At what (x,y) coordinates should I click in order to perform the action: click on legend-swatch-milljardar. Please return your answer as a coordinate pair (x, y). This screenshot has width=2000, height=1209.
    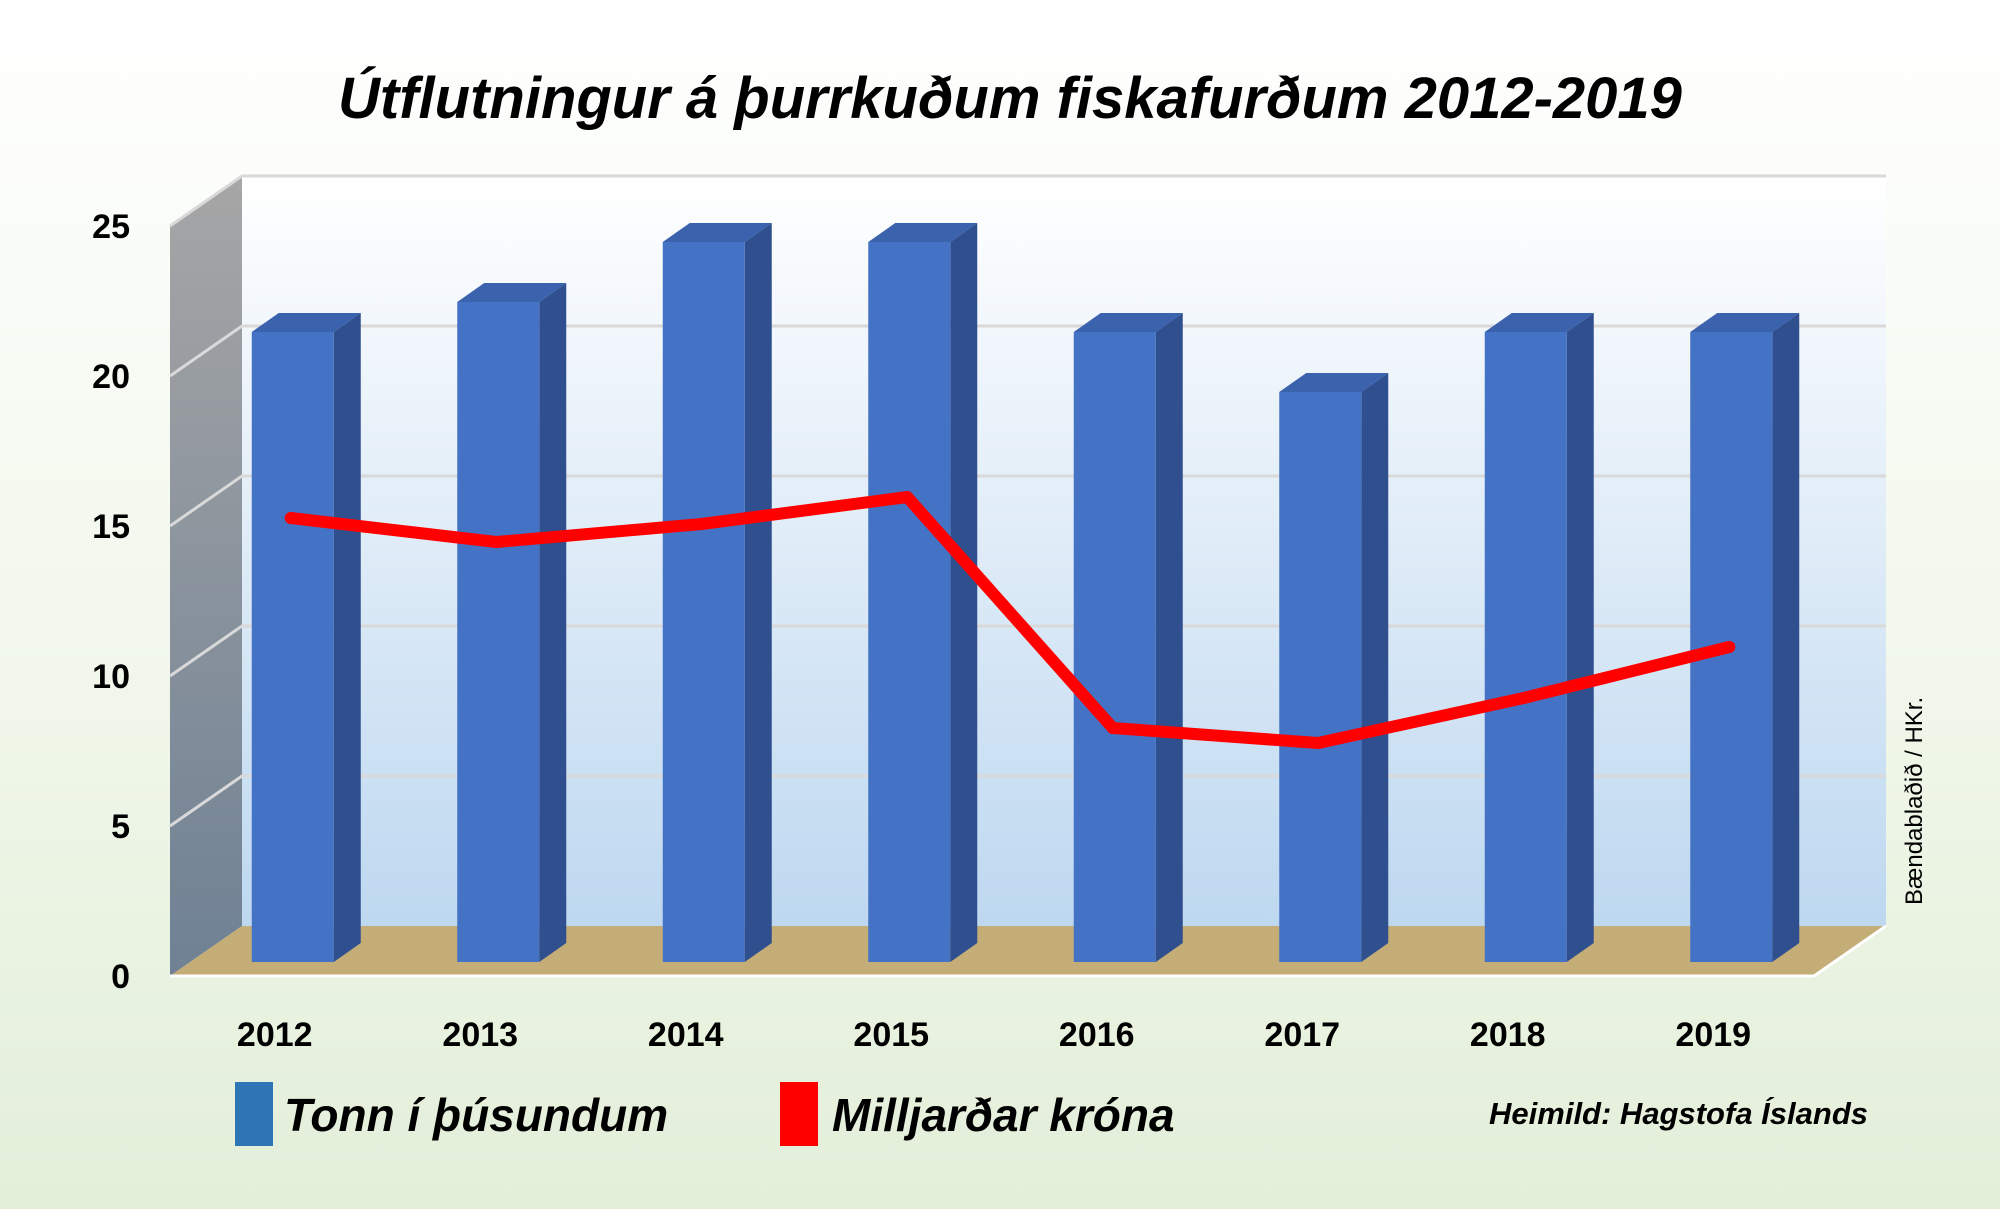
    Looking at the image, I should click on (799, 1114).